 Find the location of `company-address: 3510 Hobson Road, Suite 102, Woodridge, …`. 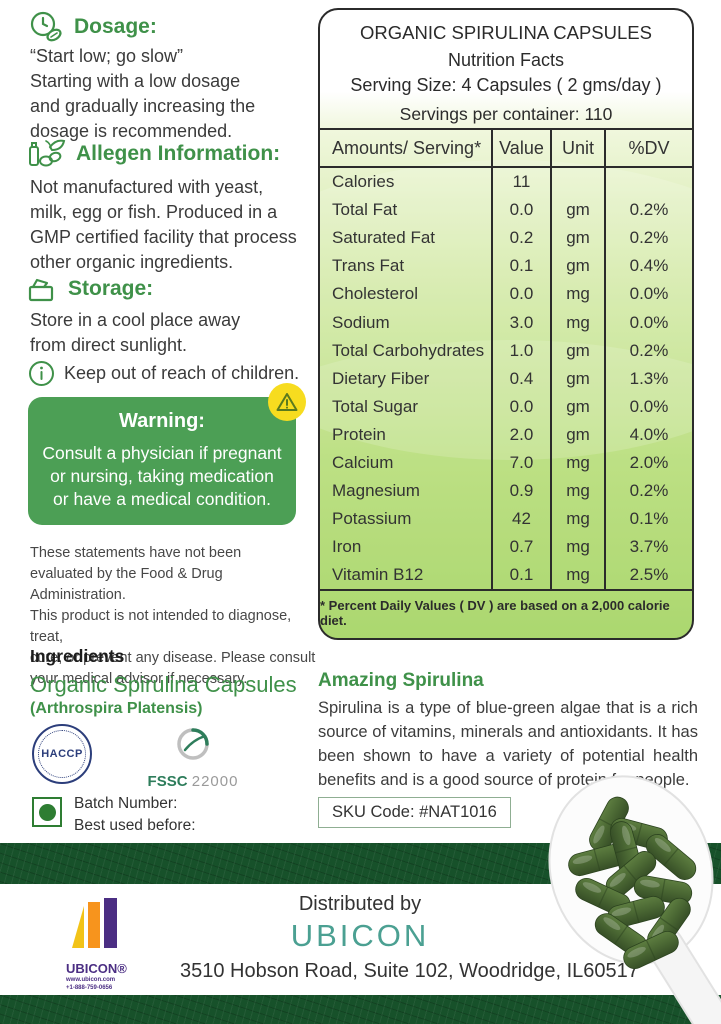

company-address: 3510 Hobson Road, Suite 102, Woodridge, … is located at coordinates (409, 971).